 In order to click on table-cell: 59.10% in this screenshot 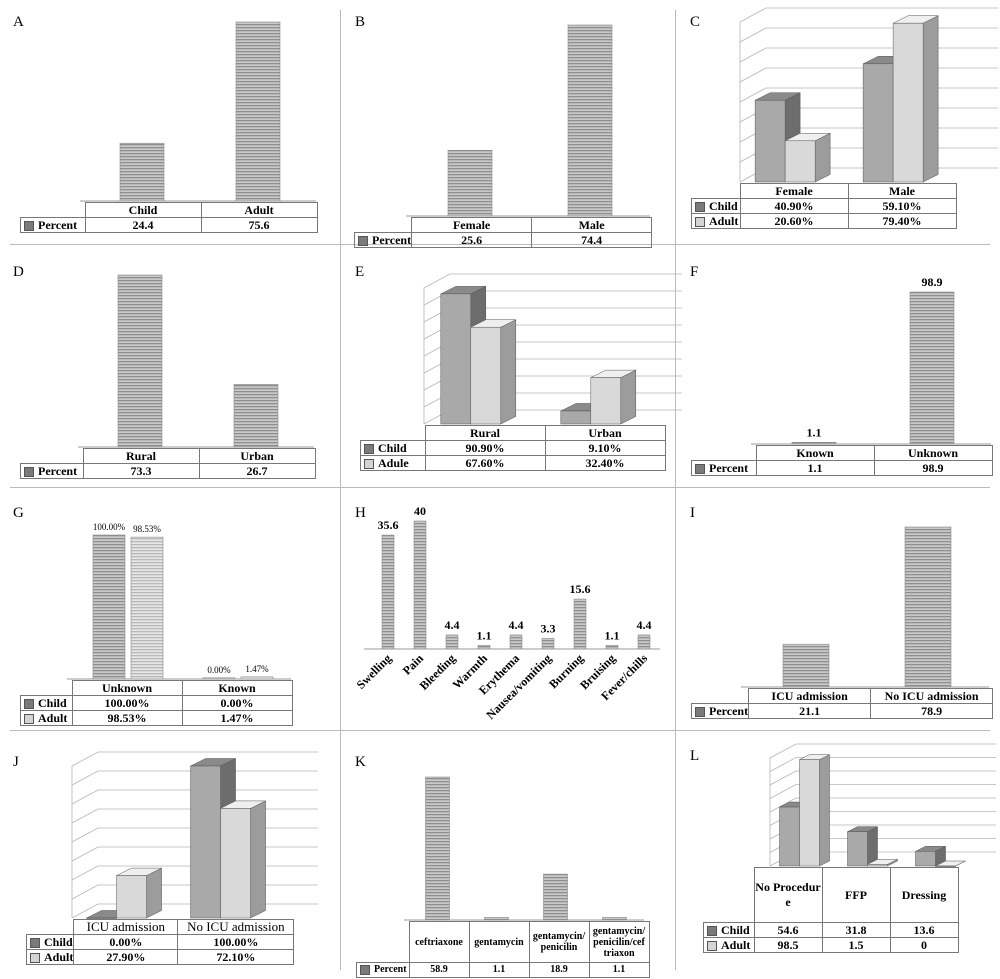, I will do `click(902, 206)`.